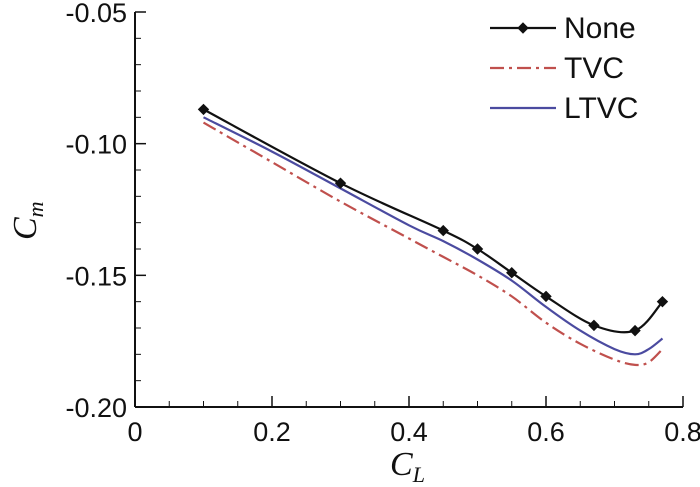  I want to click on legend-label-ltvc: LTVC, so click(601, 108).